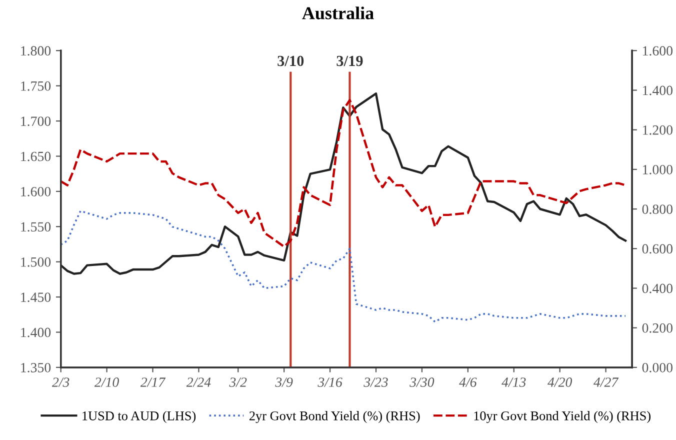 Image resolution: width=676 pixels, height=440 pixels. I want to click on y-tick-label: 1.650, so click(36, 157).